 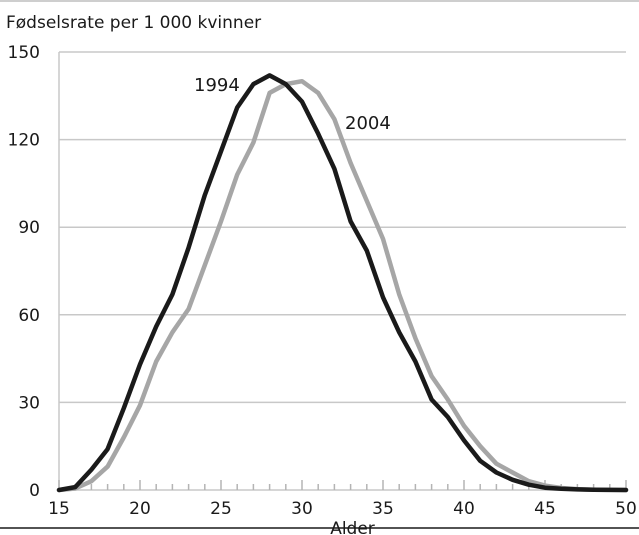 I want to click on y-axis-title: Fødselsrate per 1 000 kvinner, so click(x=133, y=23).